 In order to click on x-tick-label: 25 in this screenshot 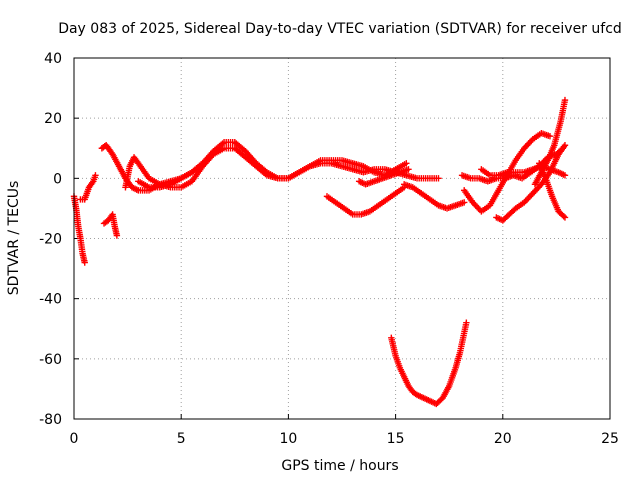, I will do `click(610, 439)`.